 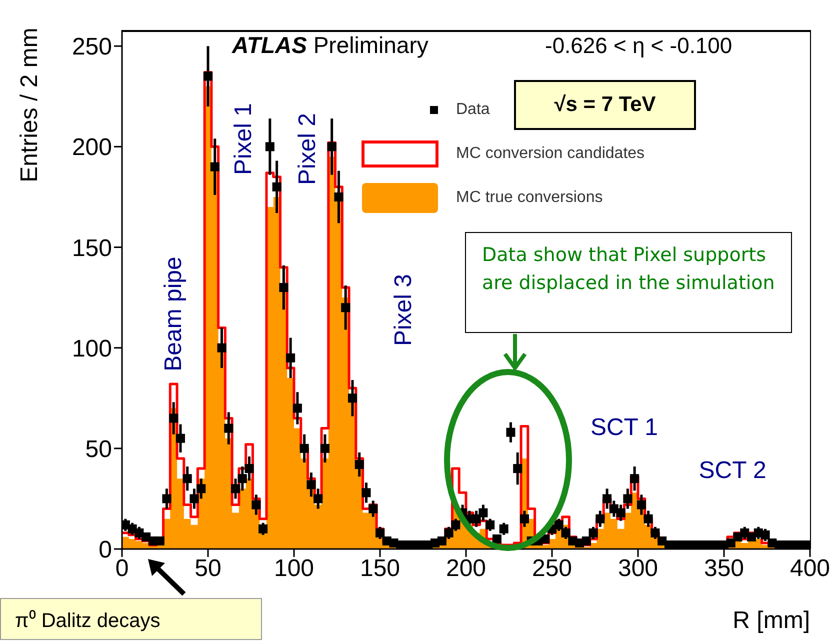 What do you see at coordinates (550, 154) in the screenshot?
I see `legend-label: MC conversion candidates` at bounding box center [550, 154].